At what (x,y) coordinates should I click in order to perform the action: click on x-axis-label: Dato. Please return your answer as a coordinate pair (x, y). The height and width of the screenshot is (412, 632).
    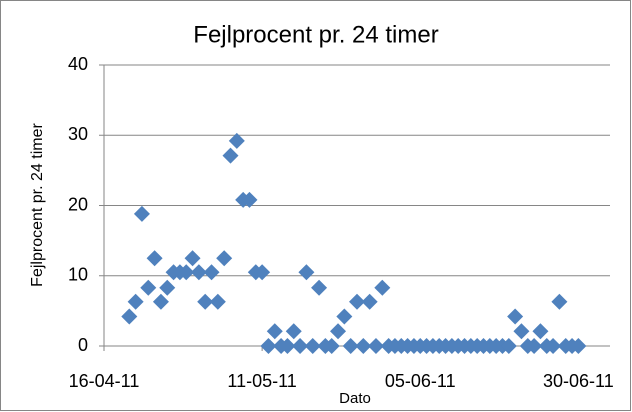
    Looking at the image, I should click on (355, 398).